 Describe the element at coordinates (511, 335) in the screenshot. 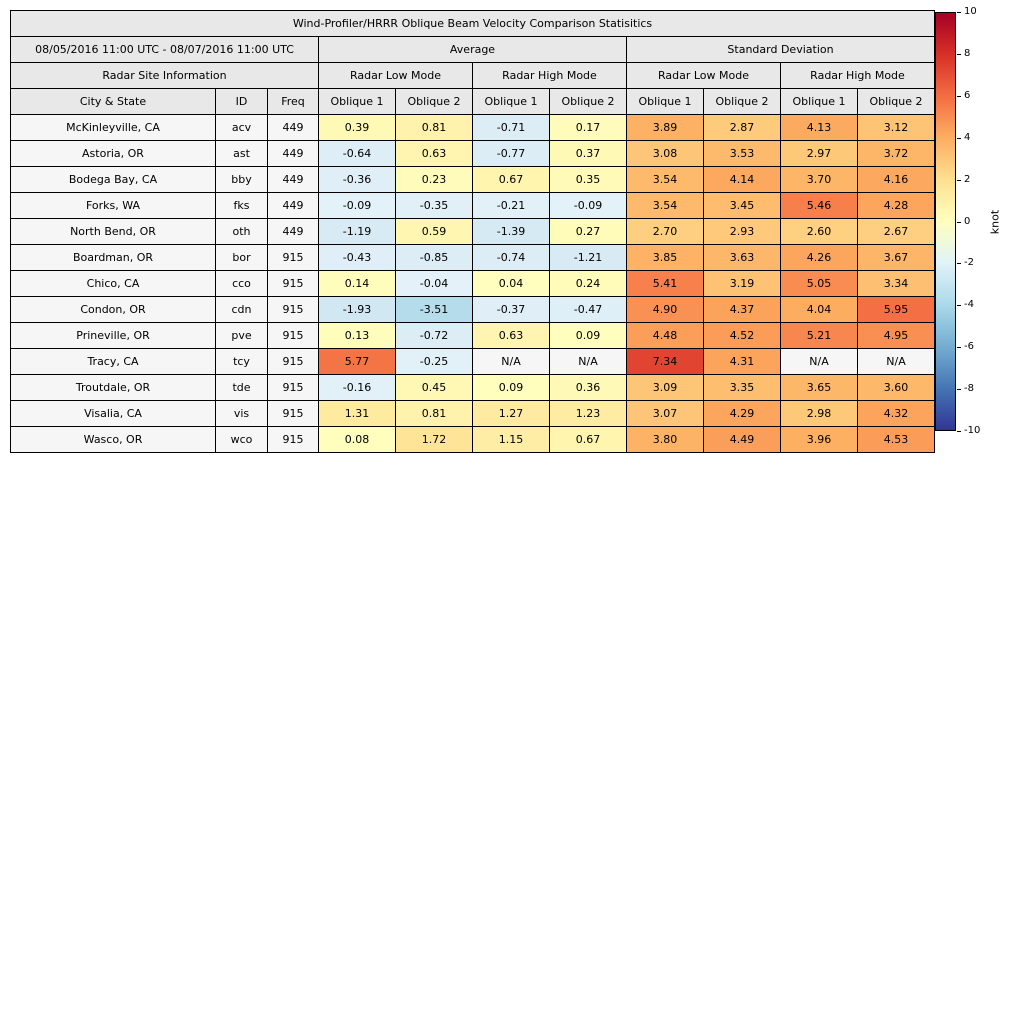

I see `value-cell: 0.63` at that location.